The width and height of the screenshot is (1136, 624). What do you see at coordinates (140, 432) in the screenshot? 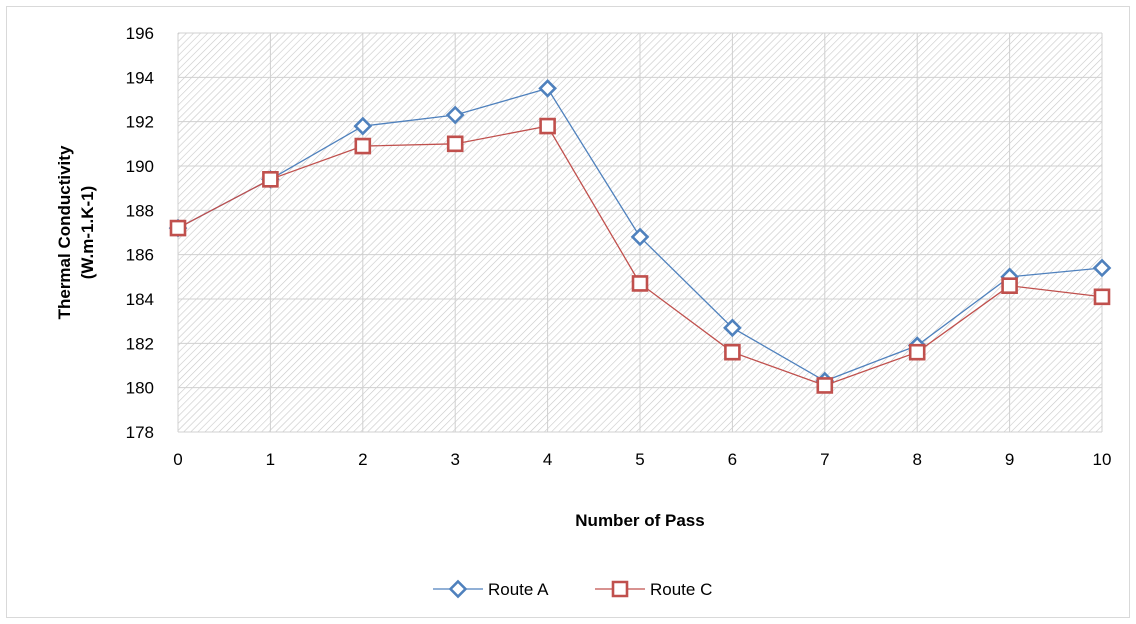
I see `y-tick-label: 178` at bounding box center [140, 432].